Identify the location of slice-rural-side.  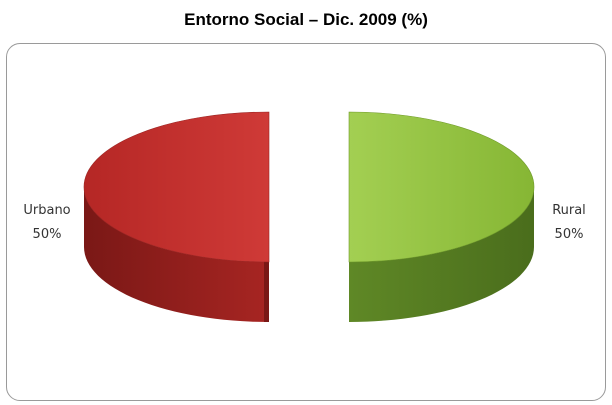
(441, 254).